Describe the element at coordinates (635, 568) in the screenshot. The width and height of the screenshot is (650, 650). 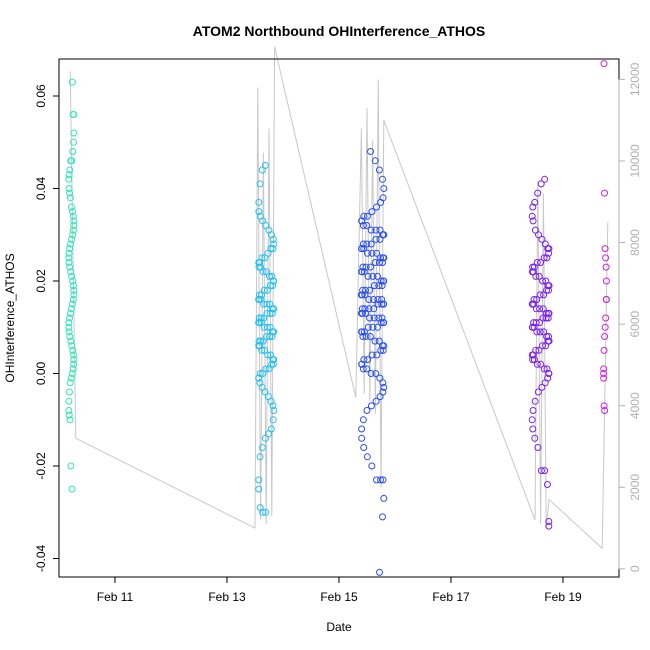
I see `y2-tick-label: 0` at that location.